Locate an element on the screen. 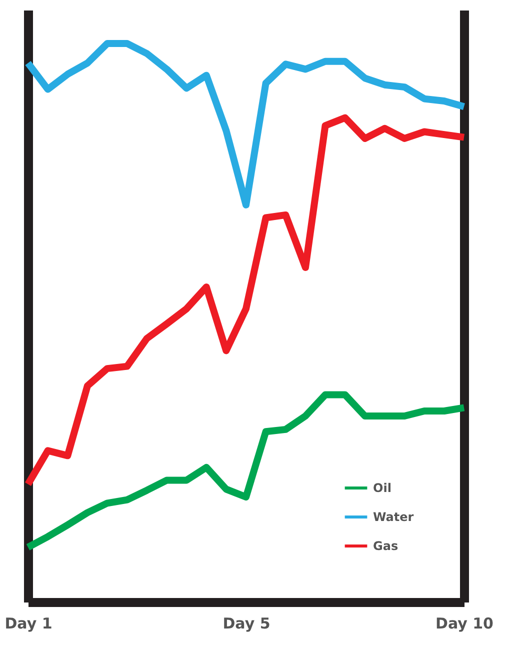  x-tick-label: Day 1 is located at coordinates (28, 623).